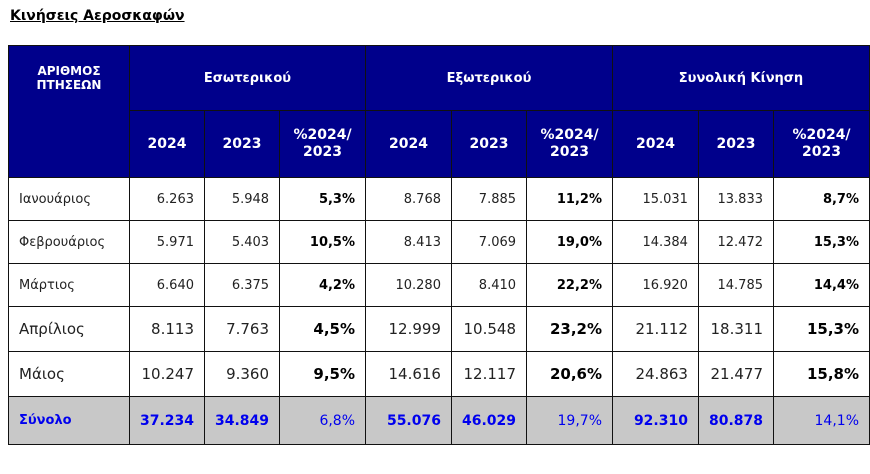 Image resolution: width=870 pixels, height=474 pixels. I want to click on month-cell: Μάρτιος, so click(69, 285).